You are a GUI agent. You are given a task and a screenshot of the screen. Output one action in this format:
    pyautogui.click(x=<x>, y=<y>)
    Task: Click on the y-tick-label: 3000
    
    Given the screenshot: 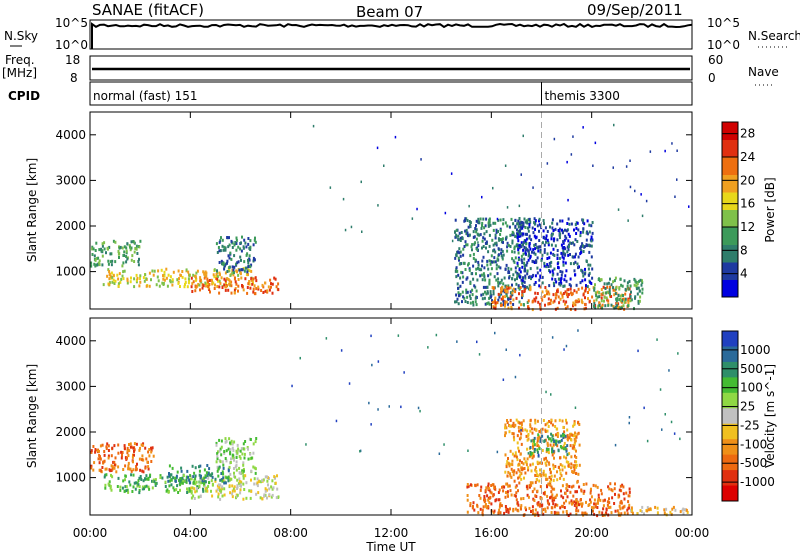 What is the action you would take?
    pyautogui.click(x=70, y=386)
    